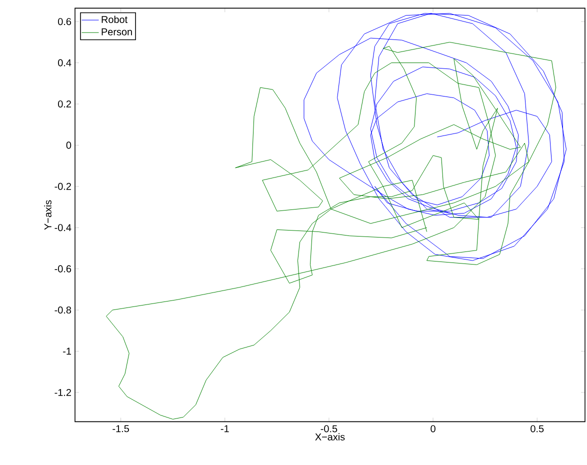  I want to click on x-tick-label: 0, so click(433, 428).